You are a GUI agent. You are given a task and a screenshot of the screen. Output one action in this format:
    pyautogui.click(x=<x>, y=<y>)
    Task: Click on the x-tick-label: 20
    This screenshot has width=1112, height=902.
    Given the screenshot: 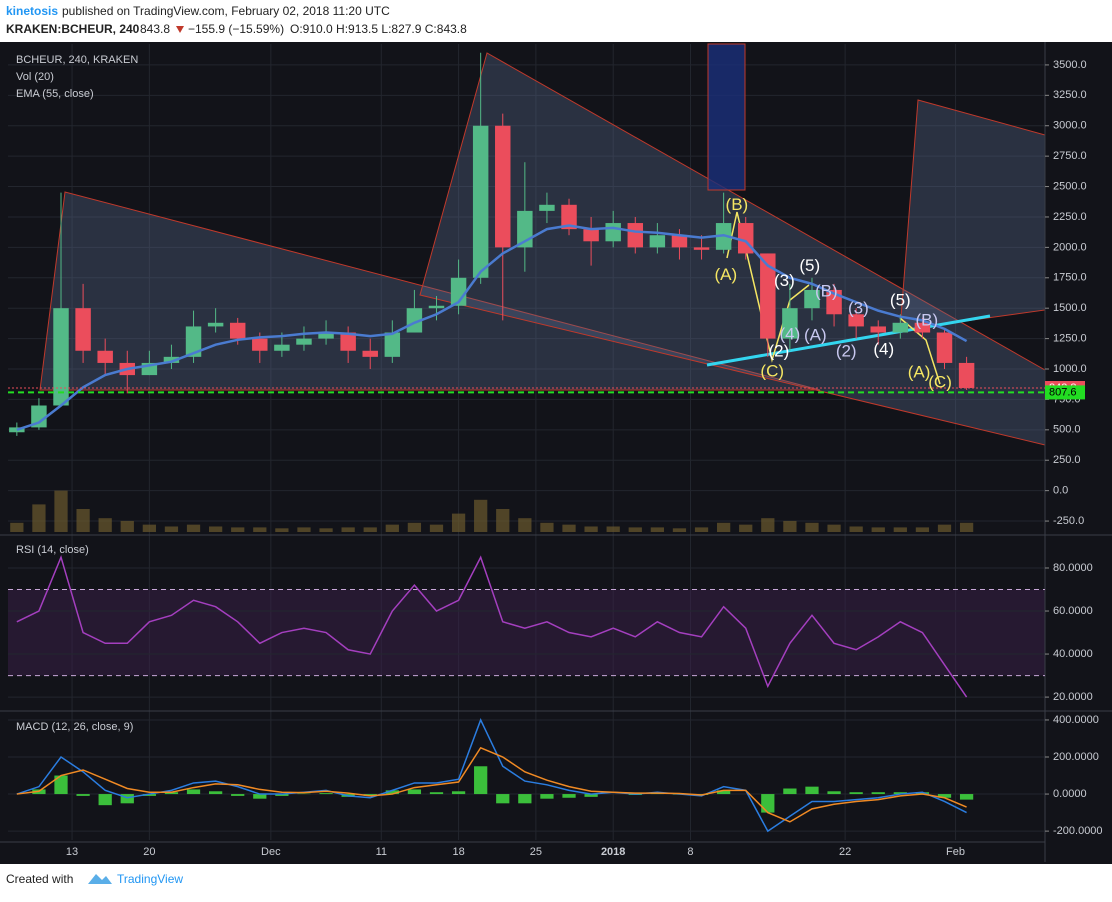 What is the action you would take?
    pyautogui.click(x=149, y=852)
    